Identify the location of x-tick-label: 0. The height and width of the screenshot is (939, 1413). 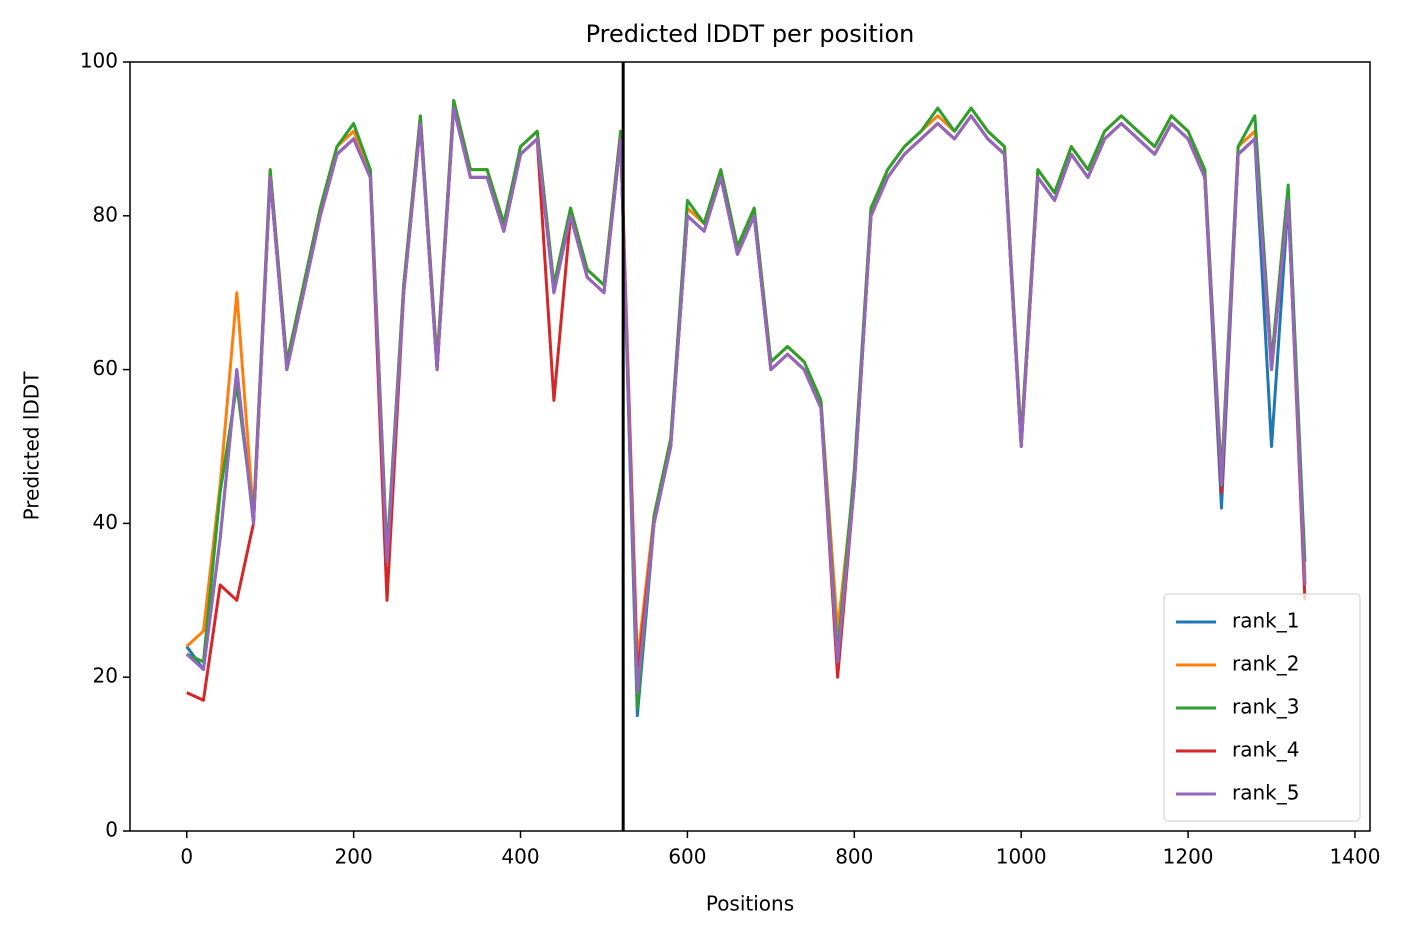
(186, 857).